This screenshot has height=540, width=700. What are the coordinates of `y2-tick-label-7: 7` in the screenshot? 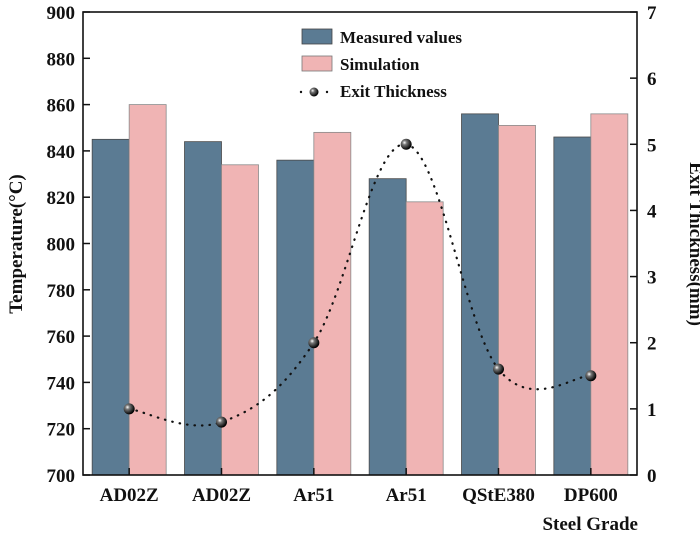 It's located at (652, 13).